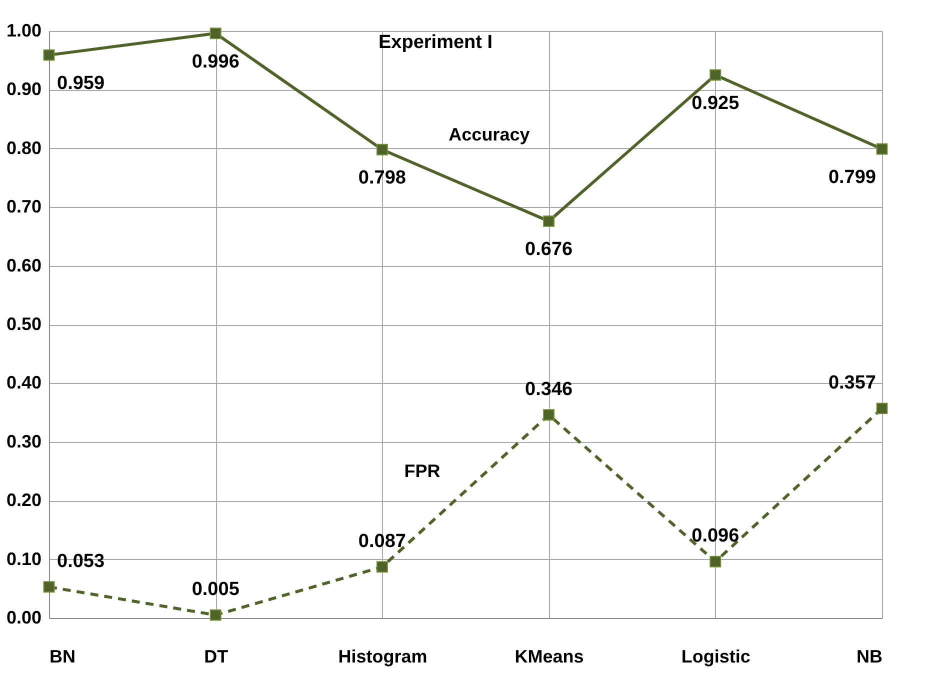  Describe the element at coordinates (24, 206) in the screenshot. I see `y-tick-label: 0.70` at that location.